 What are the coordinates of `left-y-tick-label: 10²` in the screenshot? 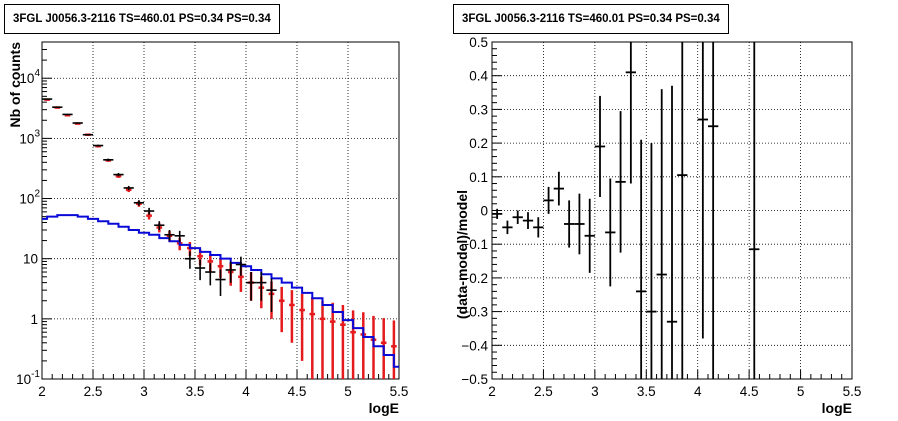 It's located at (29, 198).